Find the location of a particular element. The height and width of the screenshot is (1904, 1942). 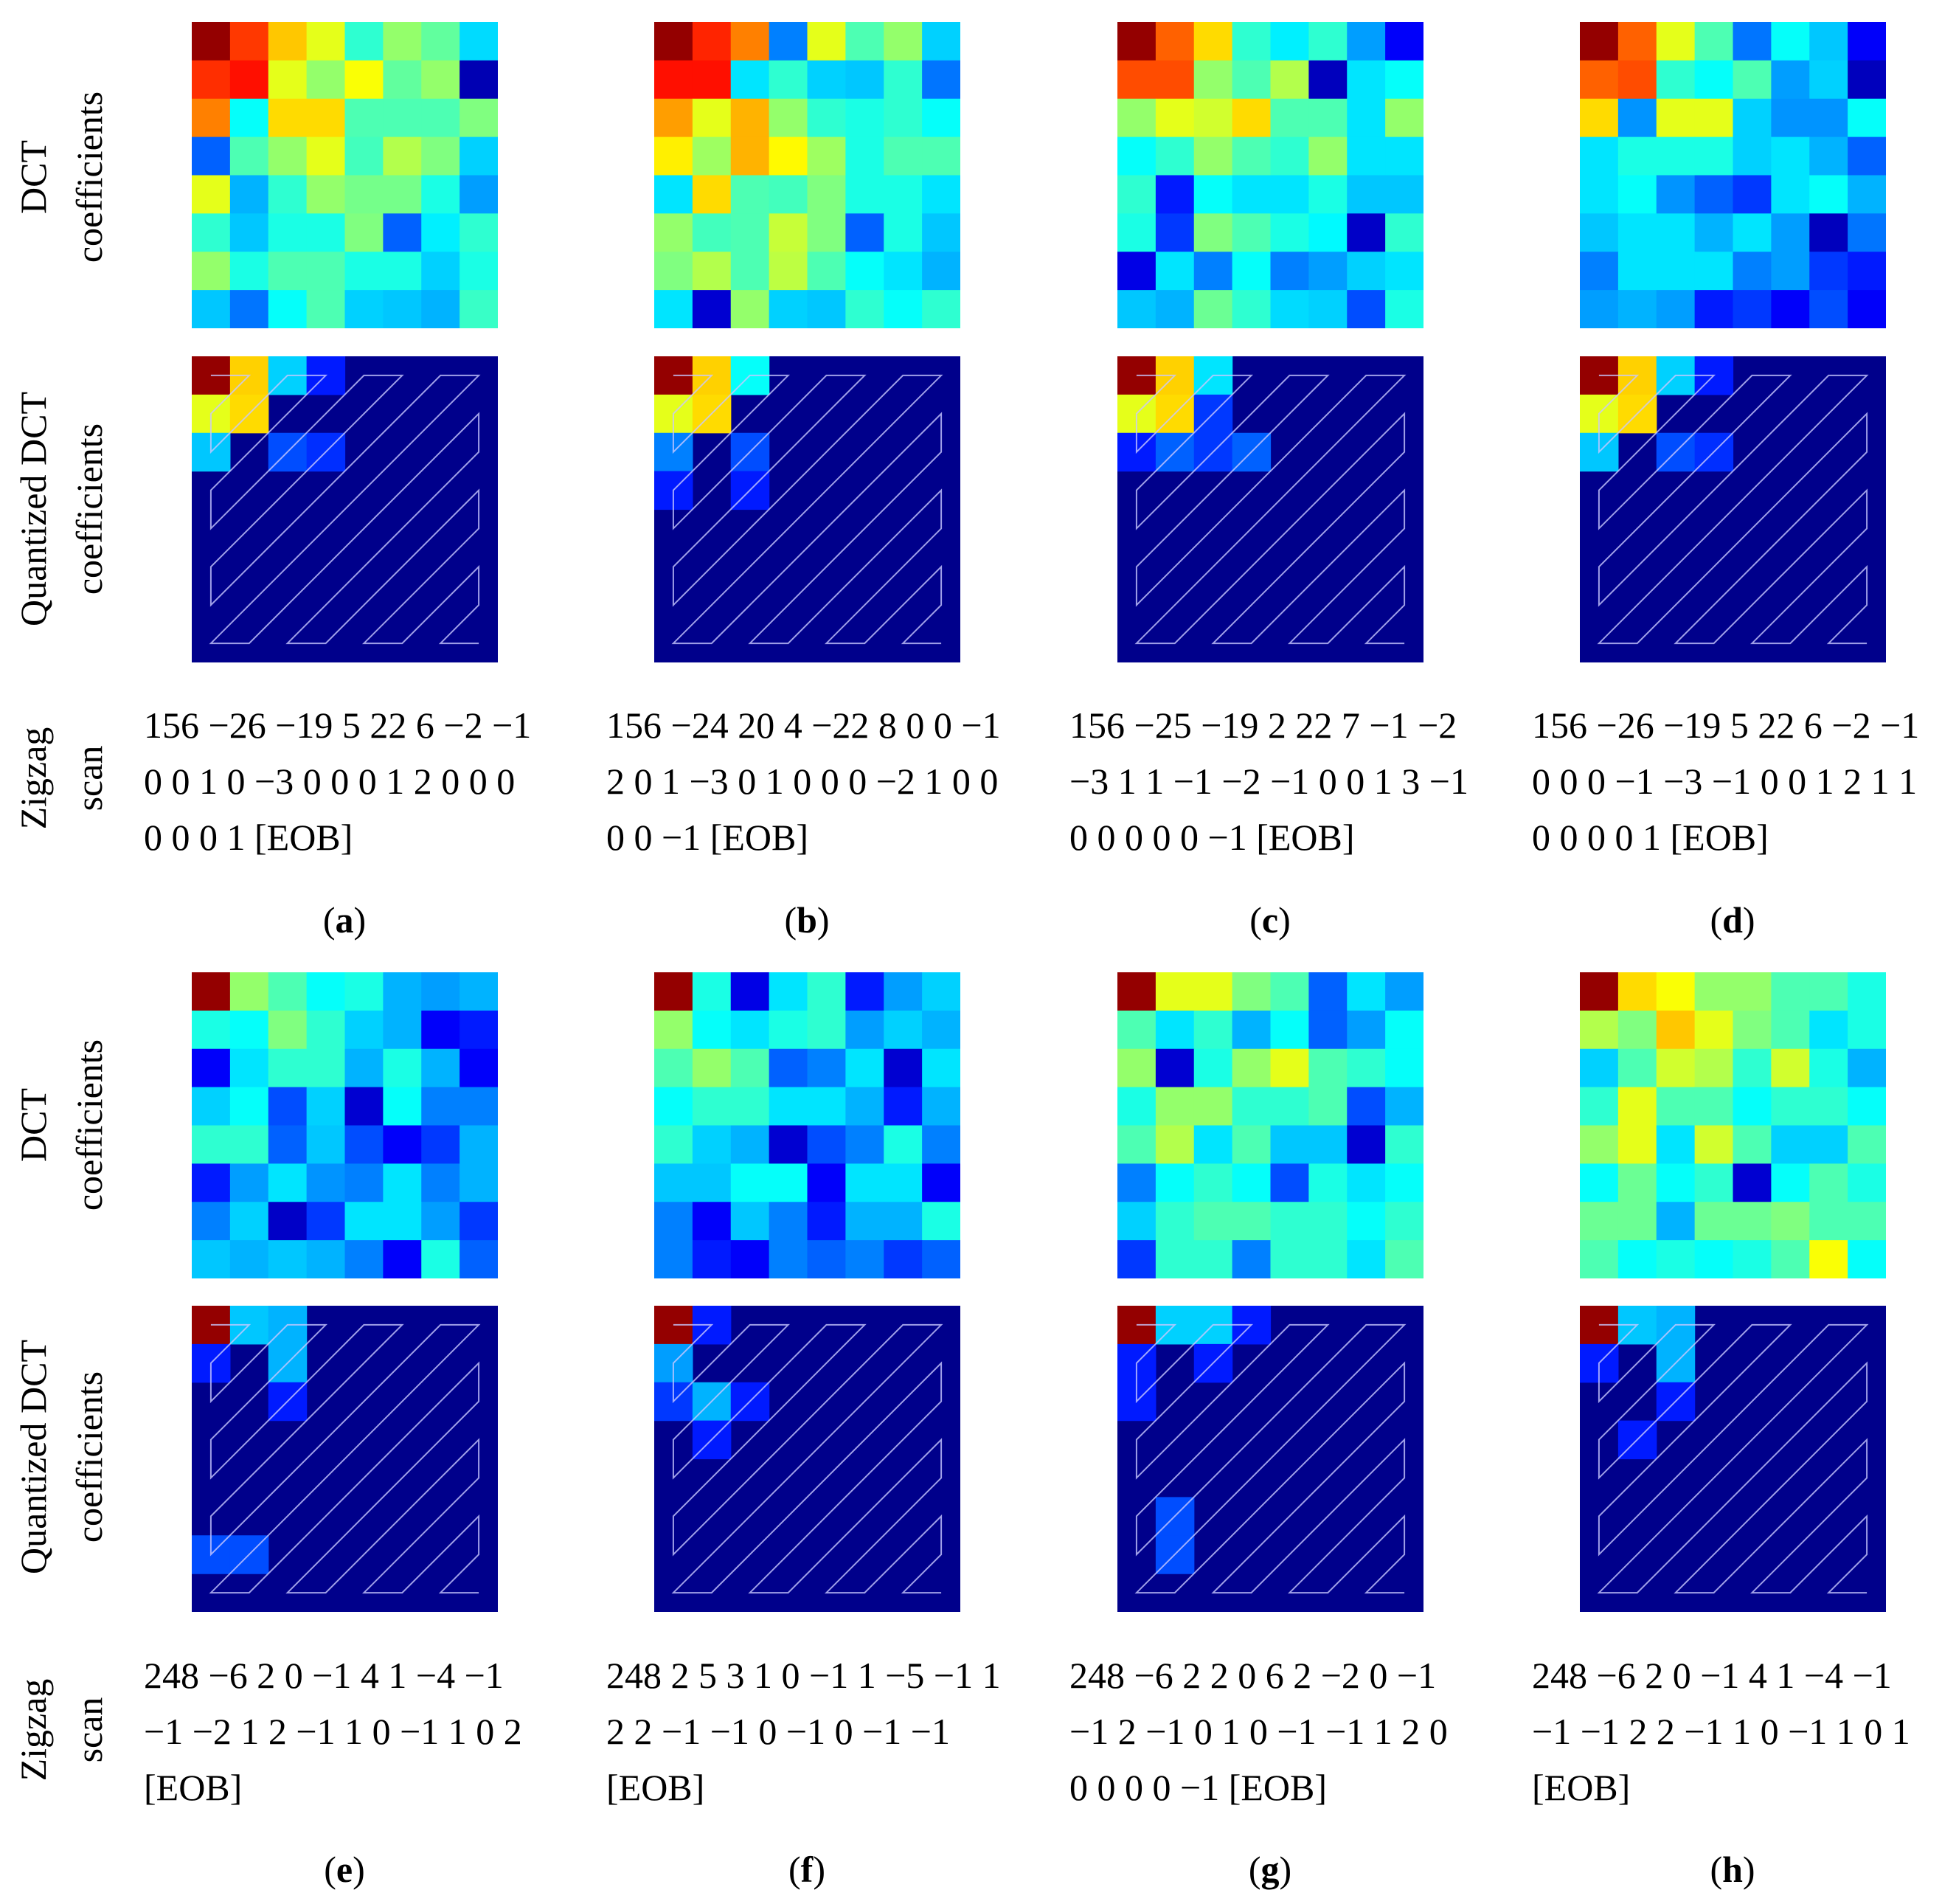

quantized-heatmap-f is located at coordinates (807, 1459).